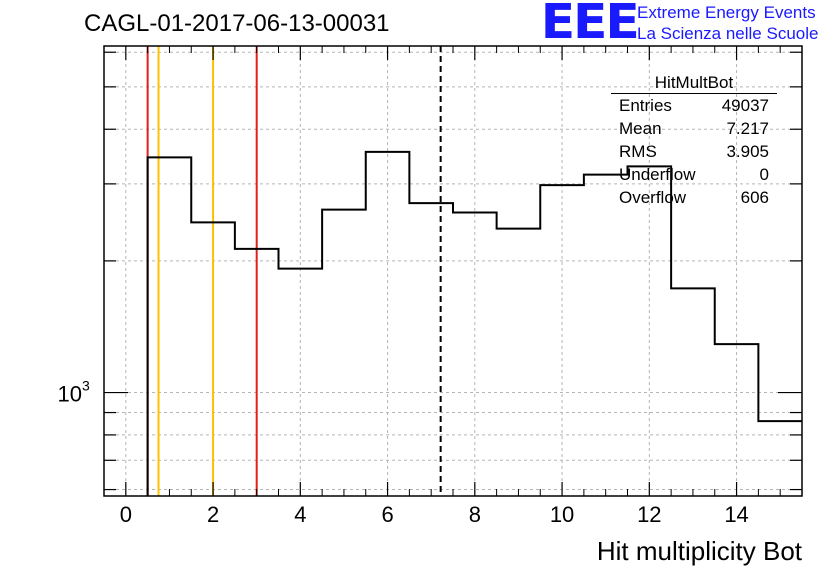 The image size is (836, 572). Describe the element at coordinates (699, 551) in the screenshot. I see `x-axis-label: Hit multiplicity Bot` at that location.